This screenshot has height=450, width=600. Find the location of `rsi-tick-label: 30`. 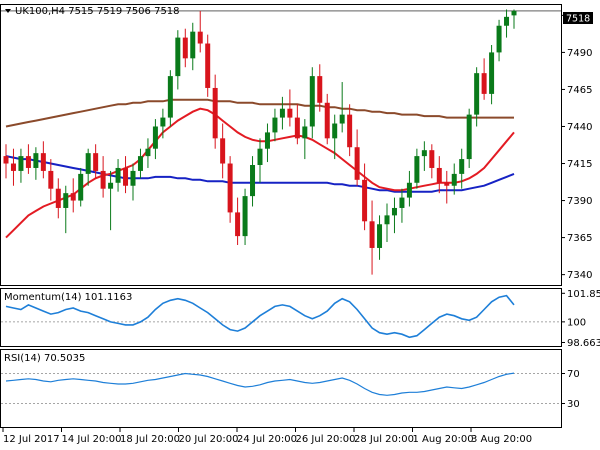

rsi-tick-label: 30 is located at coordinates (573, 404).